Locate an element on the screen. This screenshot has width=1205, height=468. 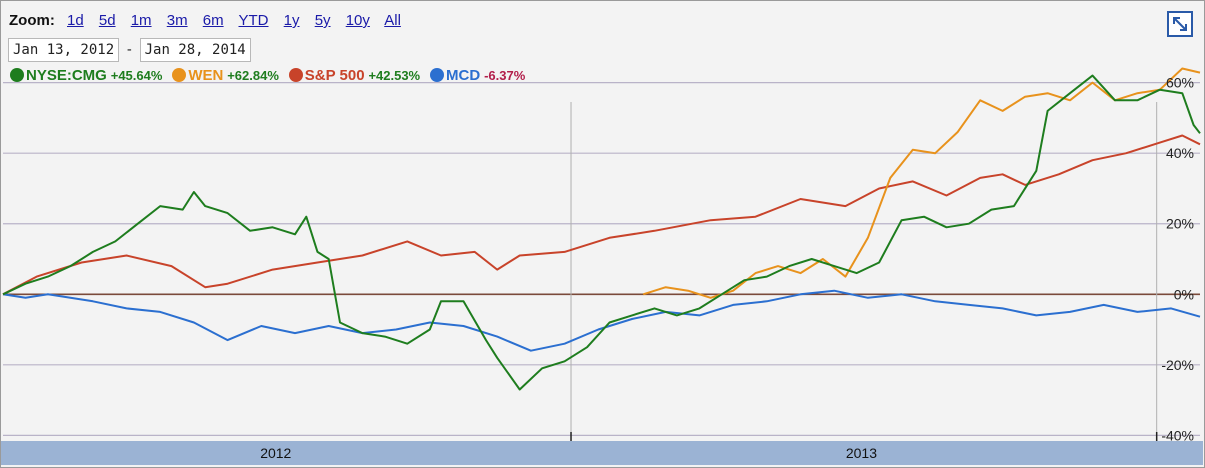
start-date-field: Jan 13, 2012 is located at coordinates (64, 50).